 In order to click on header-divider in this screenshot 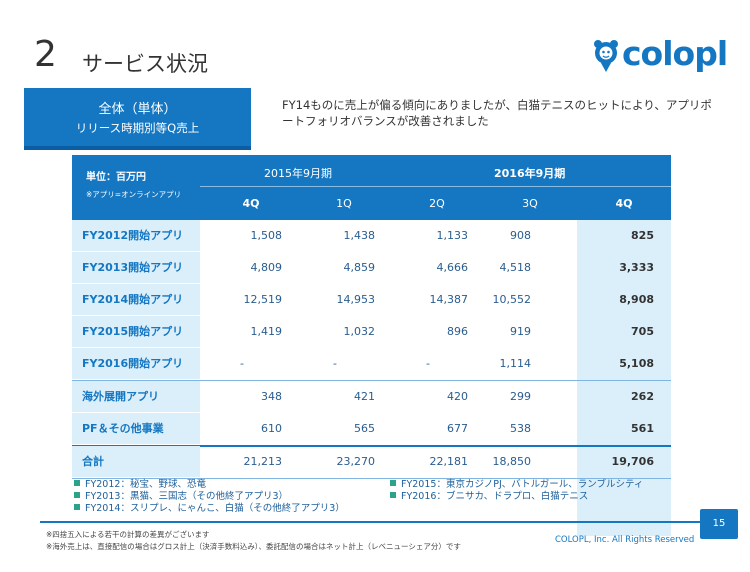, I will do `click(435, 186)`.